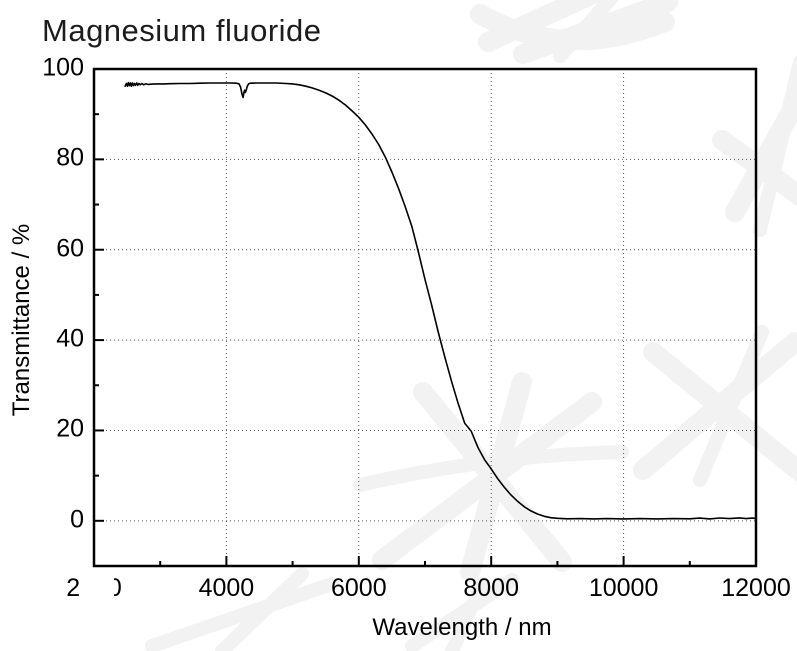  I want to click on x-tick-label: 10000, so click(623, 588).